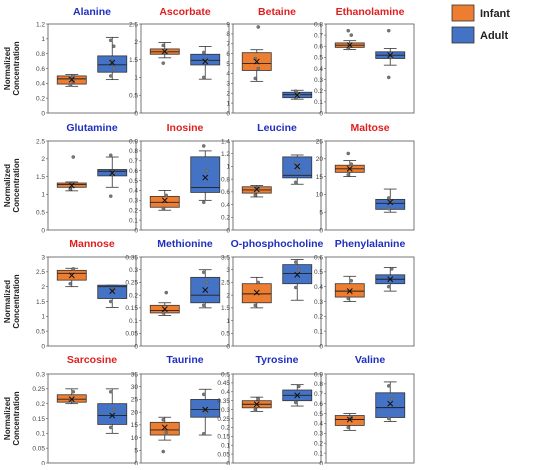  I want to click on panel-title: Alanine, so click(92, 12).